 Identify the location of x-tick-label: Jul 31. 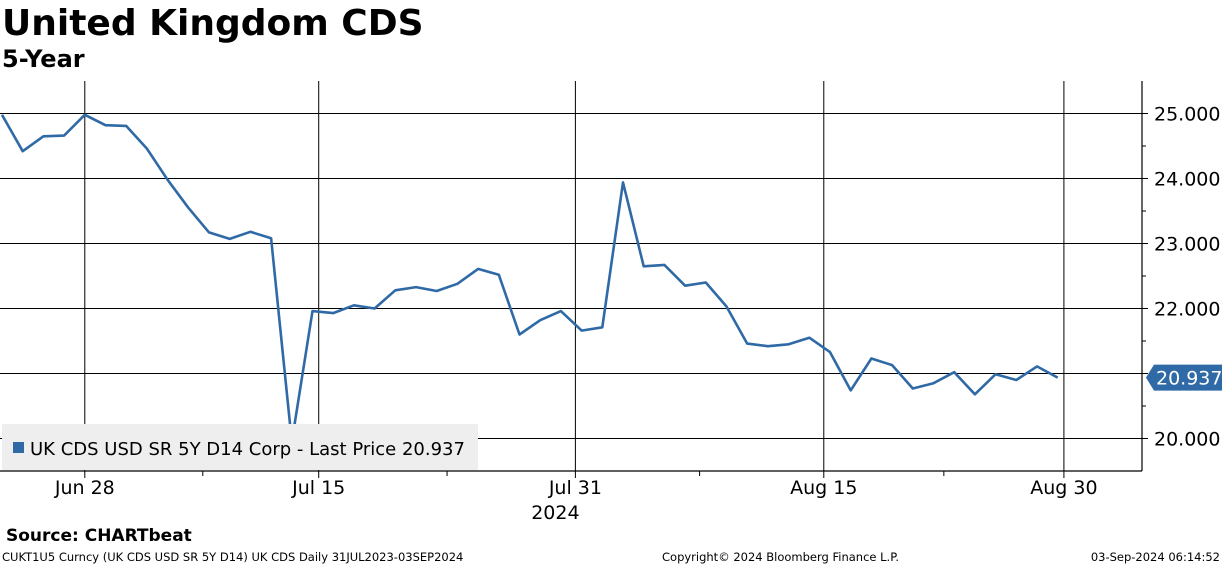
(575, 488).